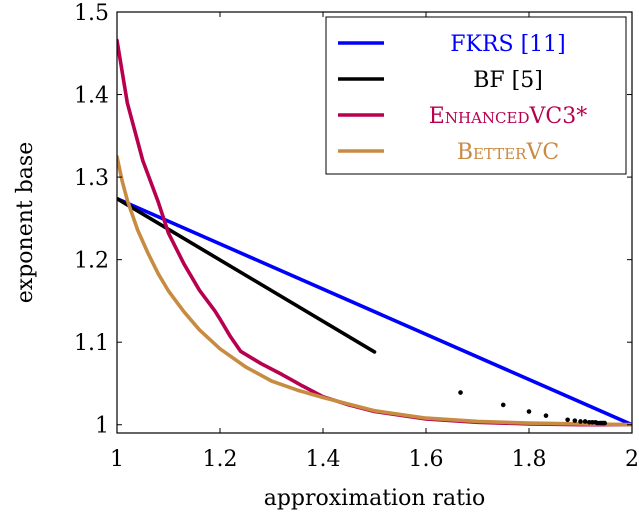 The width and height of the screenshot is (639, 521). Describe the element at coordinates (91, 96) in the screenshot. I see `y-tick-label: 1.4` at that location.